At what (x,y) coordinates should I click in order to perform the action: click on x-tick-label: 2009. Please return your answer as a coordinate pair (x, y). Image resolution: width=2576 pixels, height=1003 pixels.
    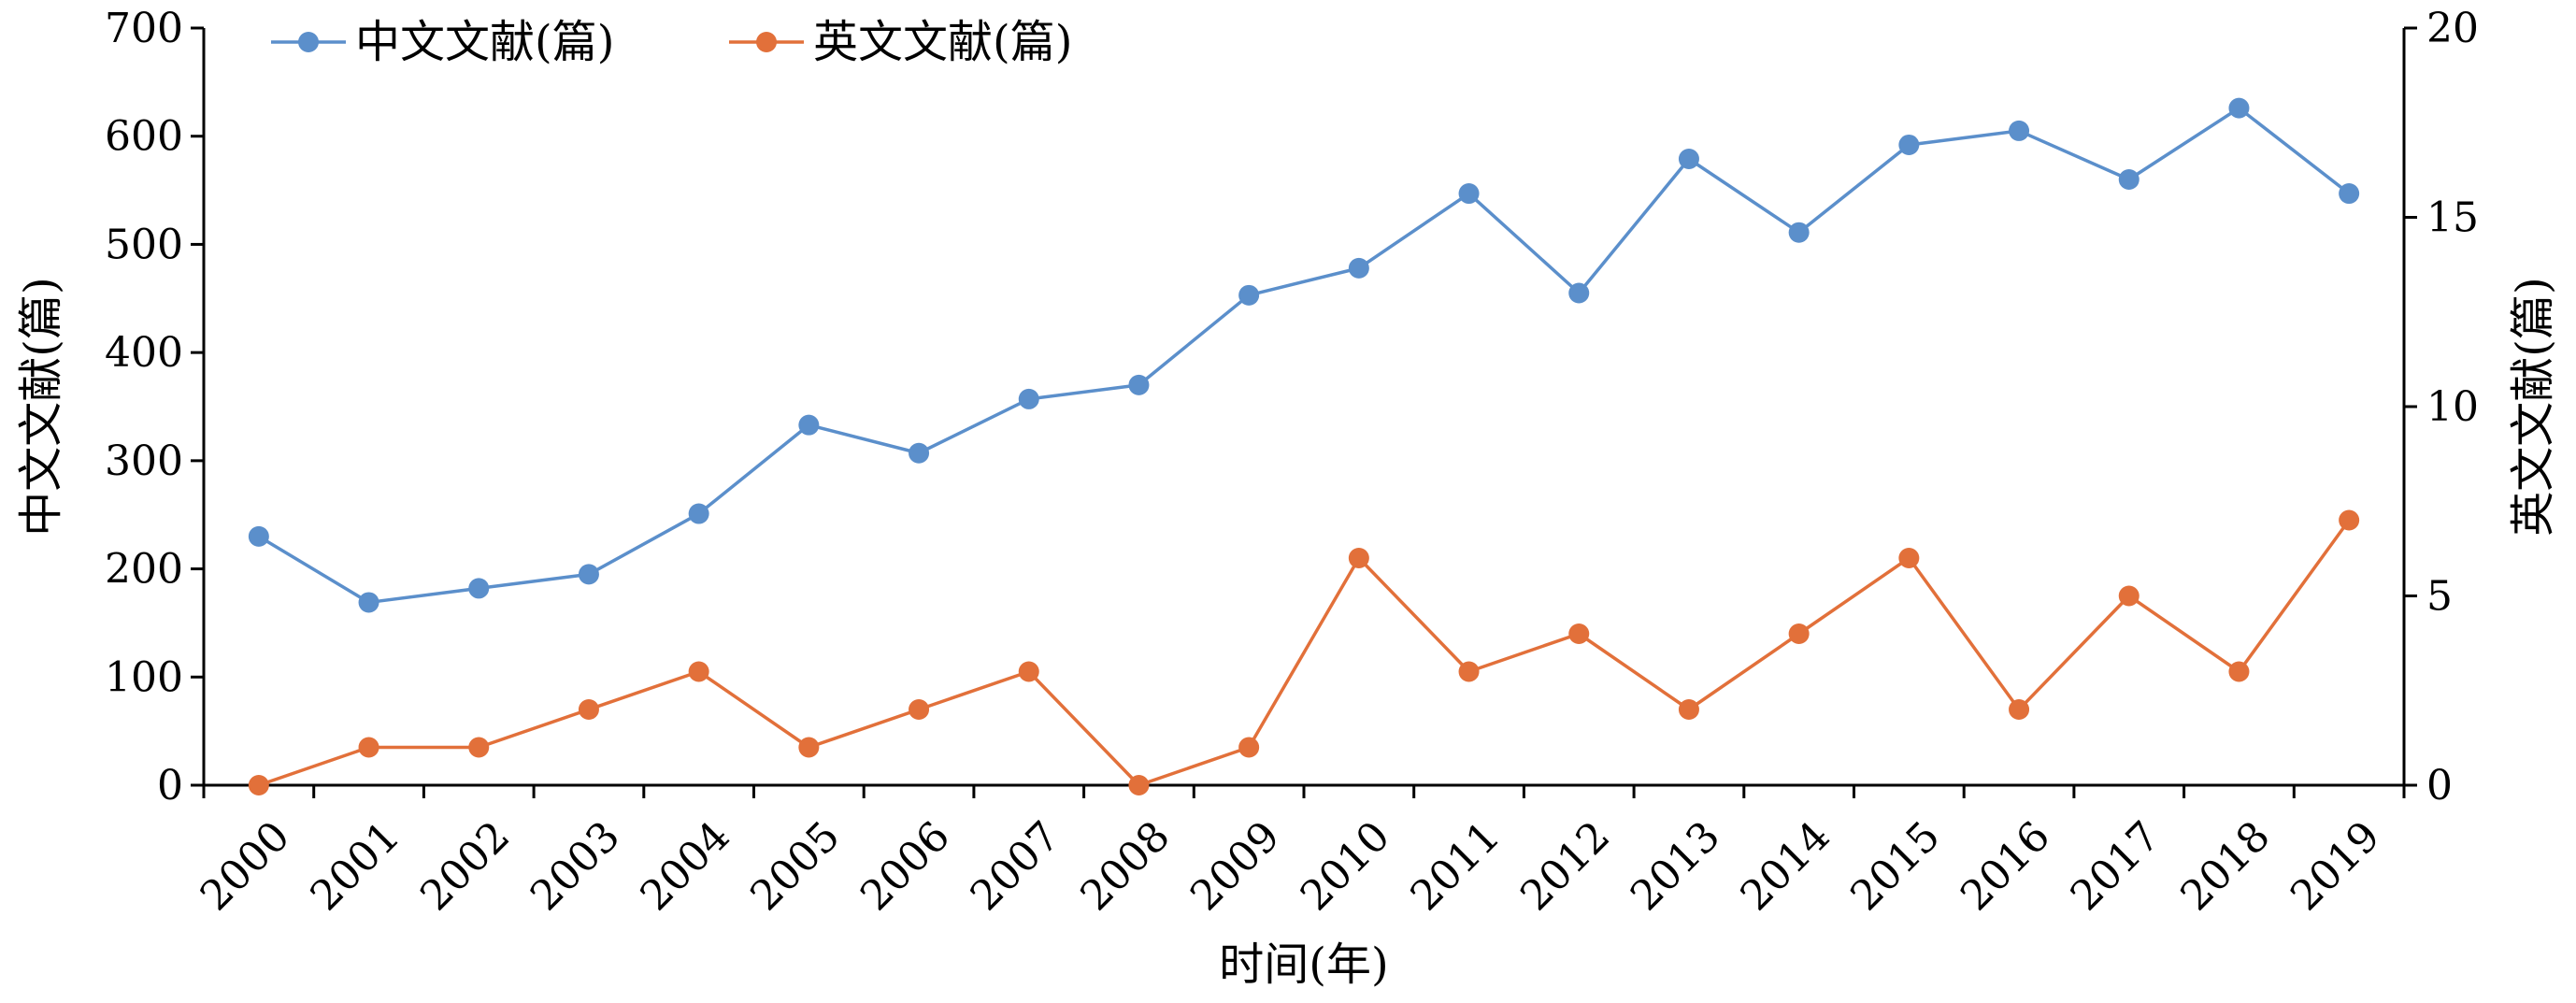
    Looking at the image, I should click on (1235, 866).